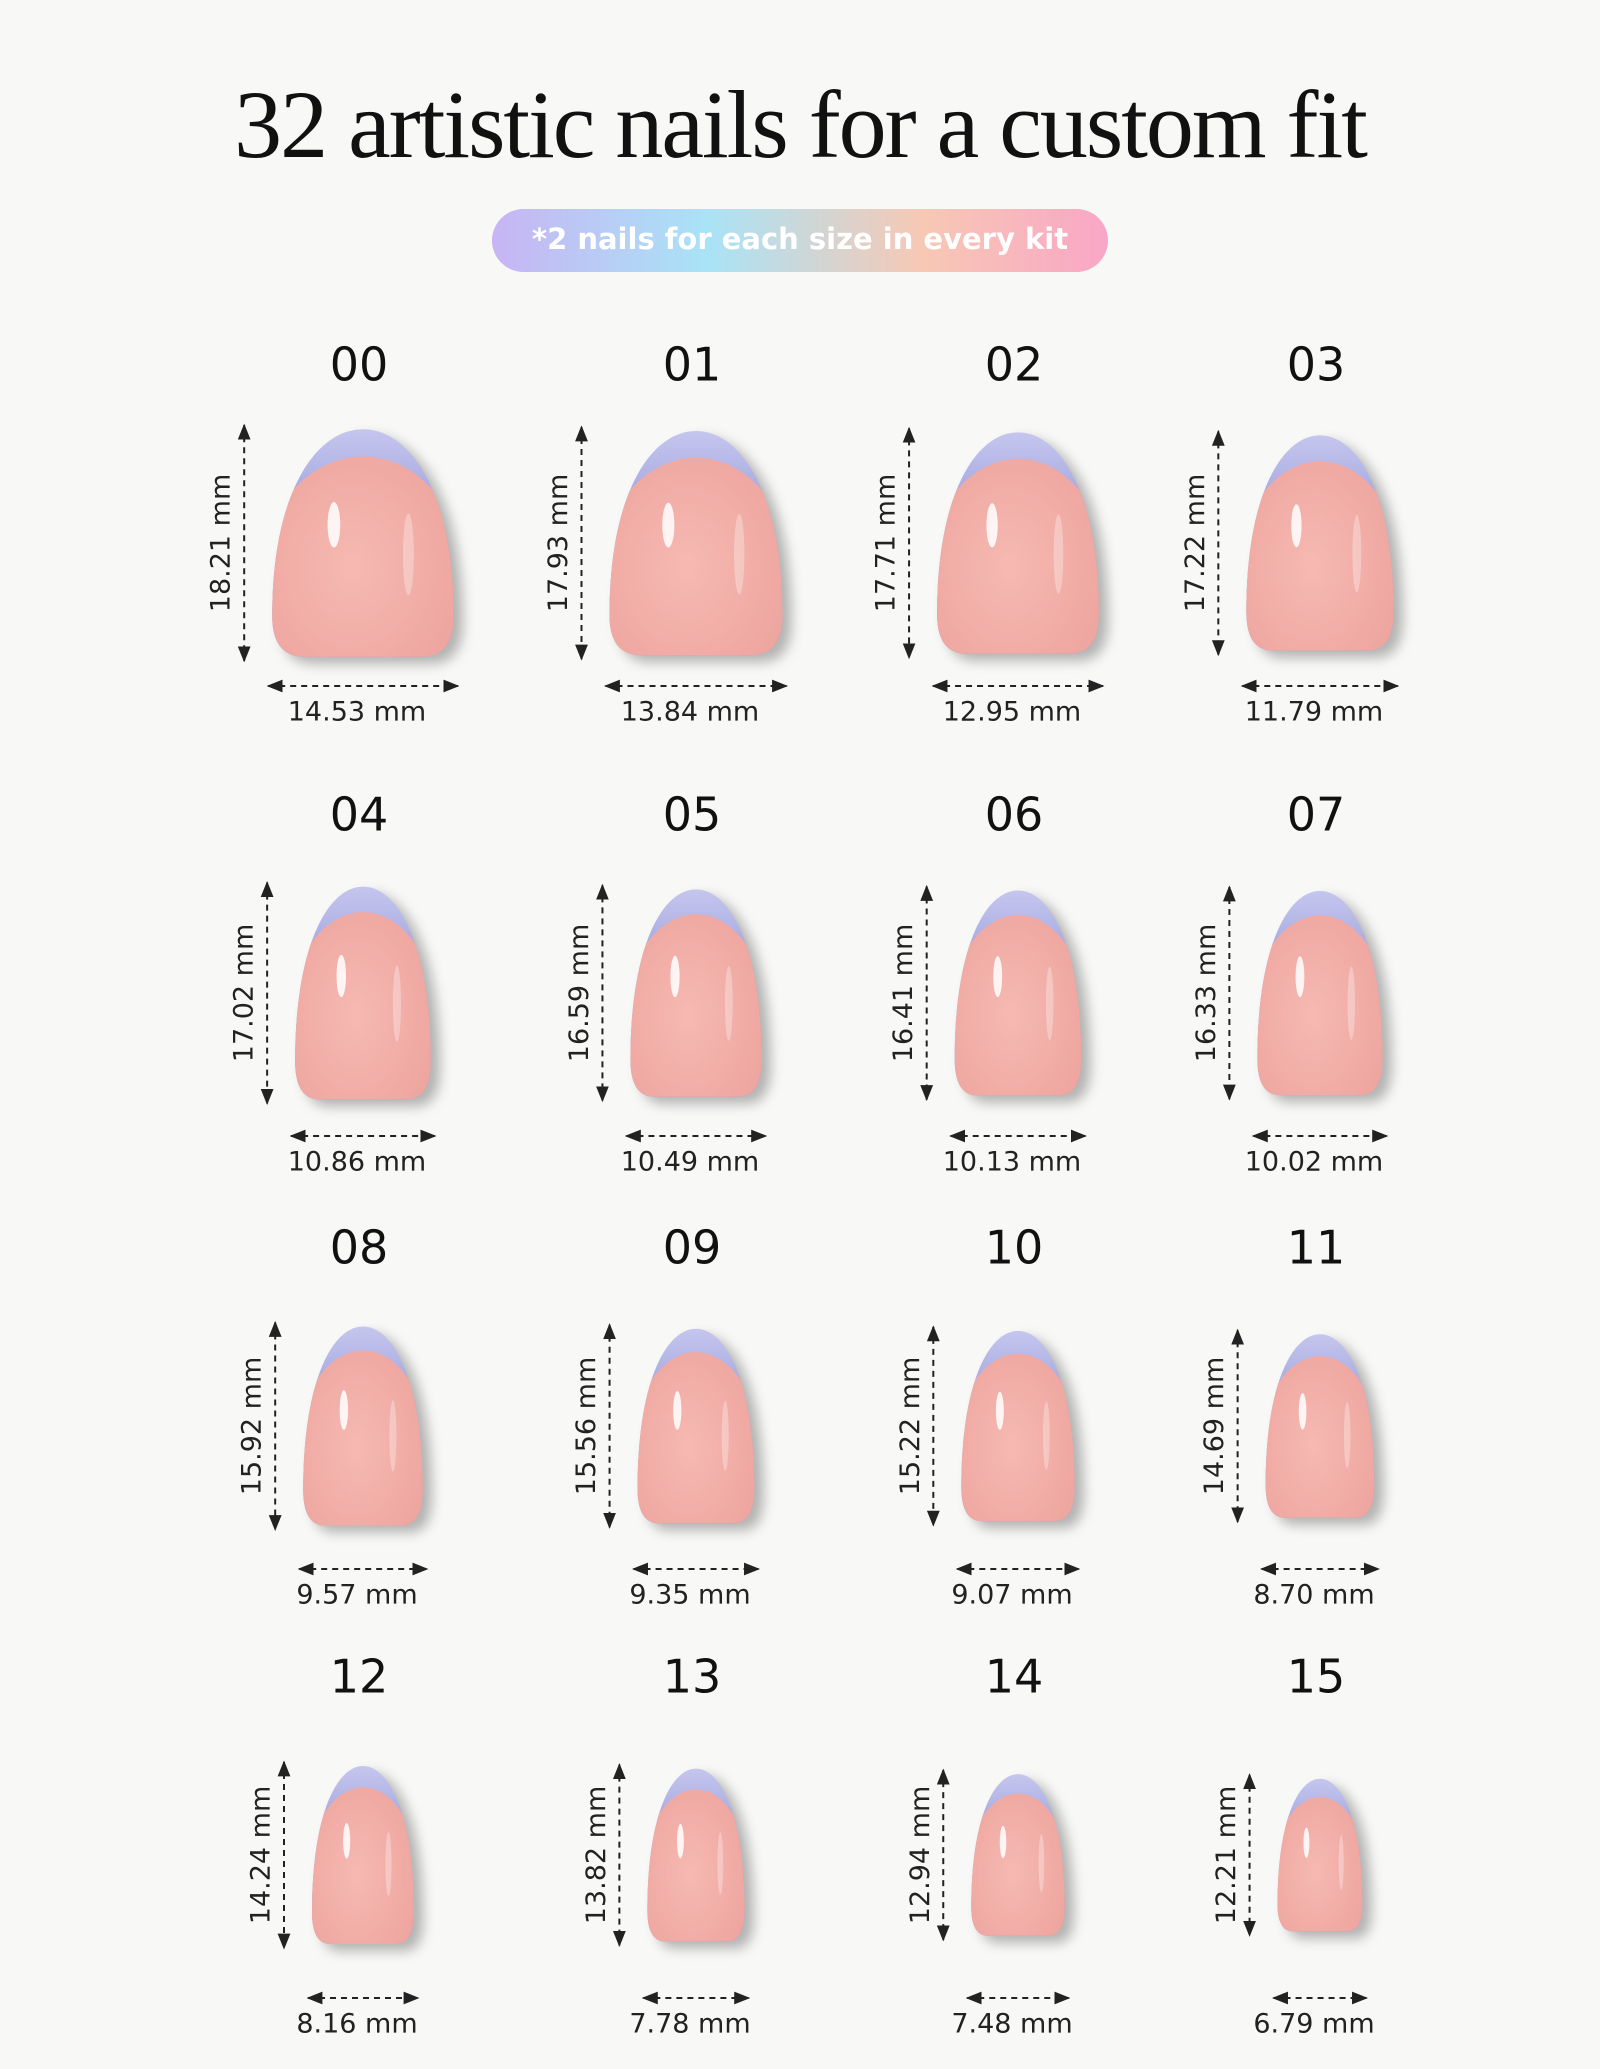 The width and height of the screenshot is (1600, 2069). Describe the element at coordinates (1012, 1162) in the screenshot. I see `width-label: 10.13 mm` at that location.